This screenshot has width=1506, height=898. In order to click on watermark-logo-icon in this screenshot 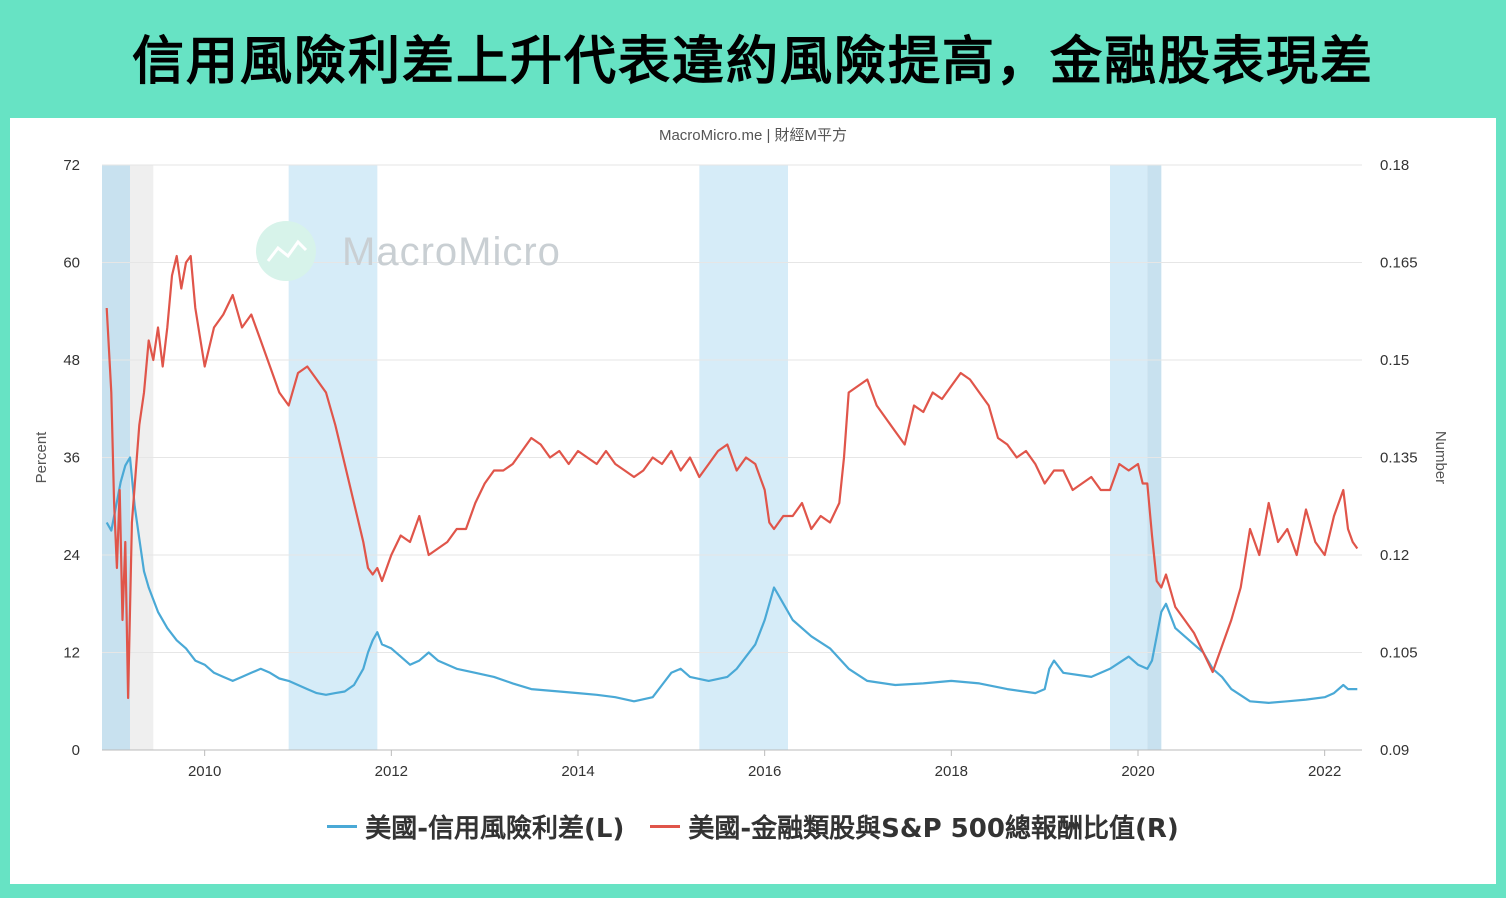, I will do `click(286, 251)`.